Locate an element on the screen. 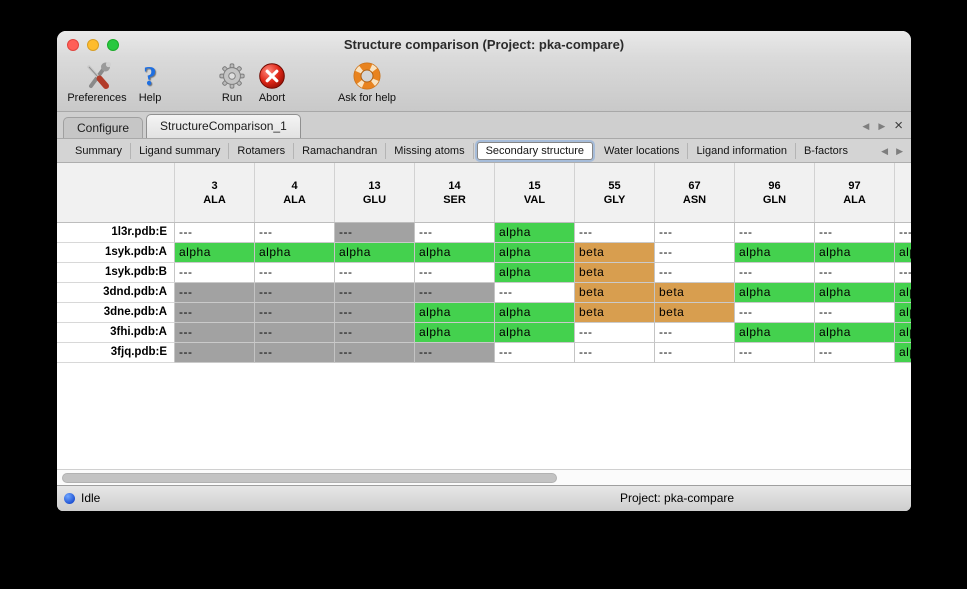  tab-secondary-structure: Secondary structure is located at coordinates (535, 150).